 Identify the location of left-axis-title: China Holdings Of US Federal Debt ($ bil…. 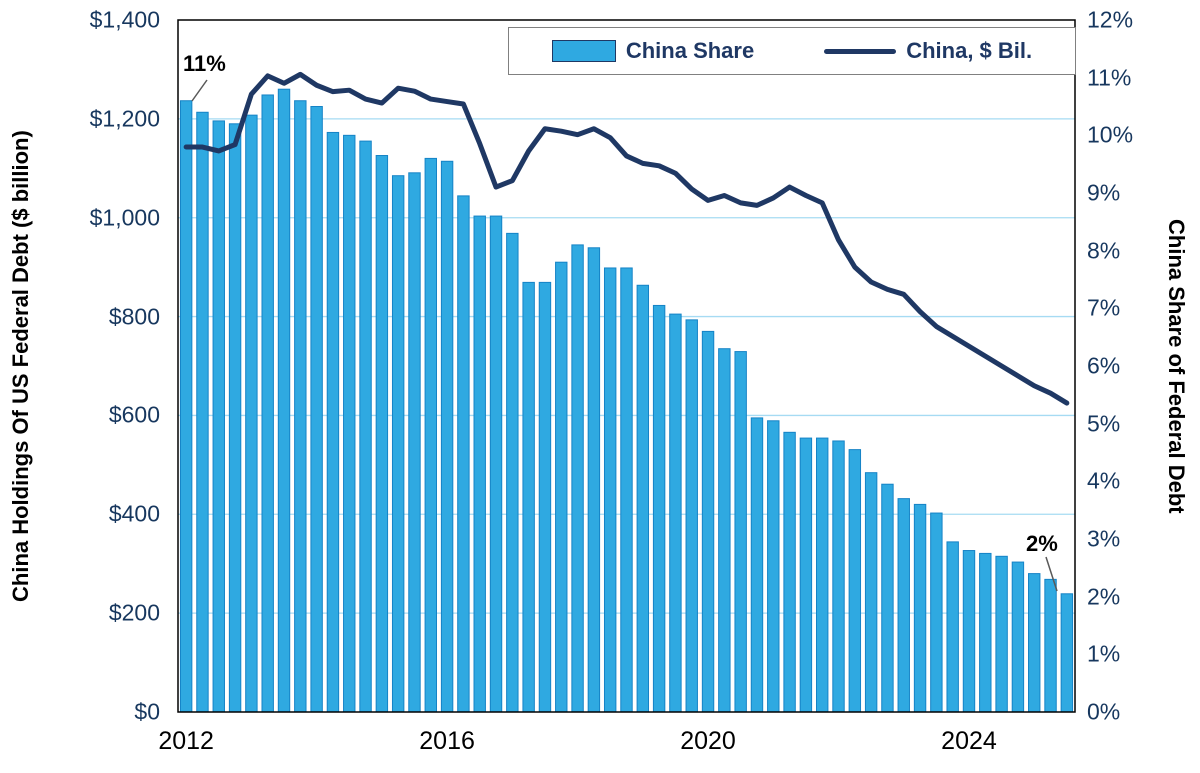
(20, 366).